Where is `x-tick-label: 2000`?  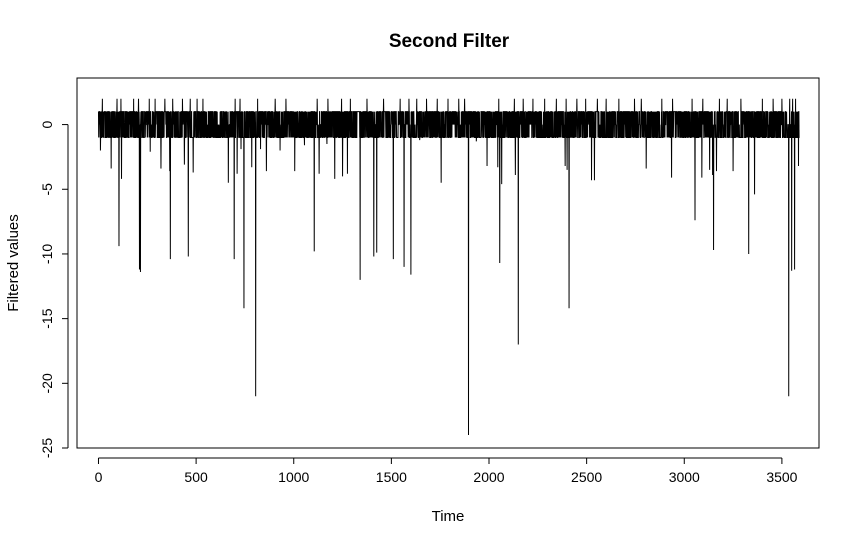 x-tick-label: 2000 is located at coordinates (488, 477).